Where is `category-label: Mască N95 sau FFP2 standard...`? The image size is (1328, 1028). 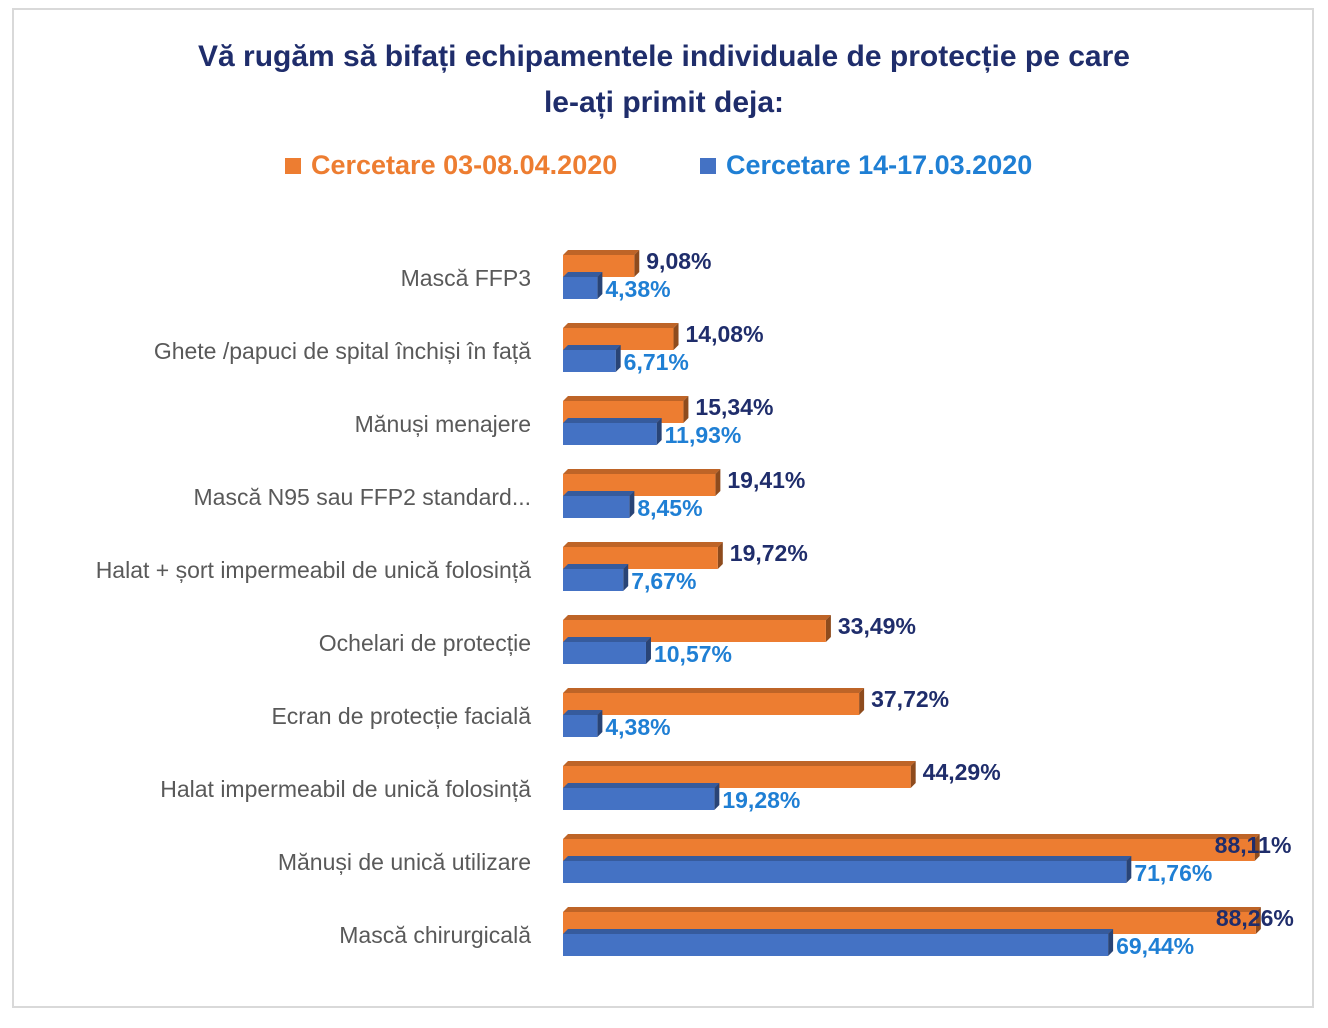 category-label: Mască N95 sau FFP2 standard... is located at coordinates (363, 497).